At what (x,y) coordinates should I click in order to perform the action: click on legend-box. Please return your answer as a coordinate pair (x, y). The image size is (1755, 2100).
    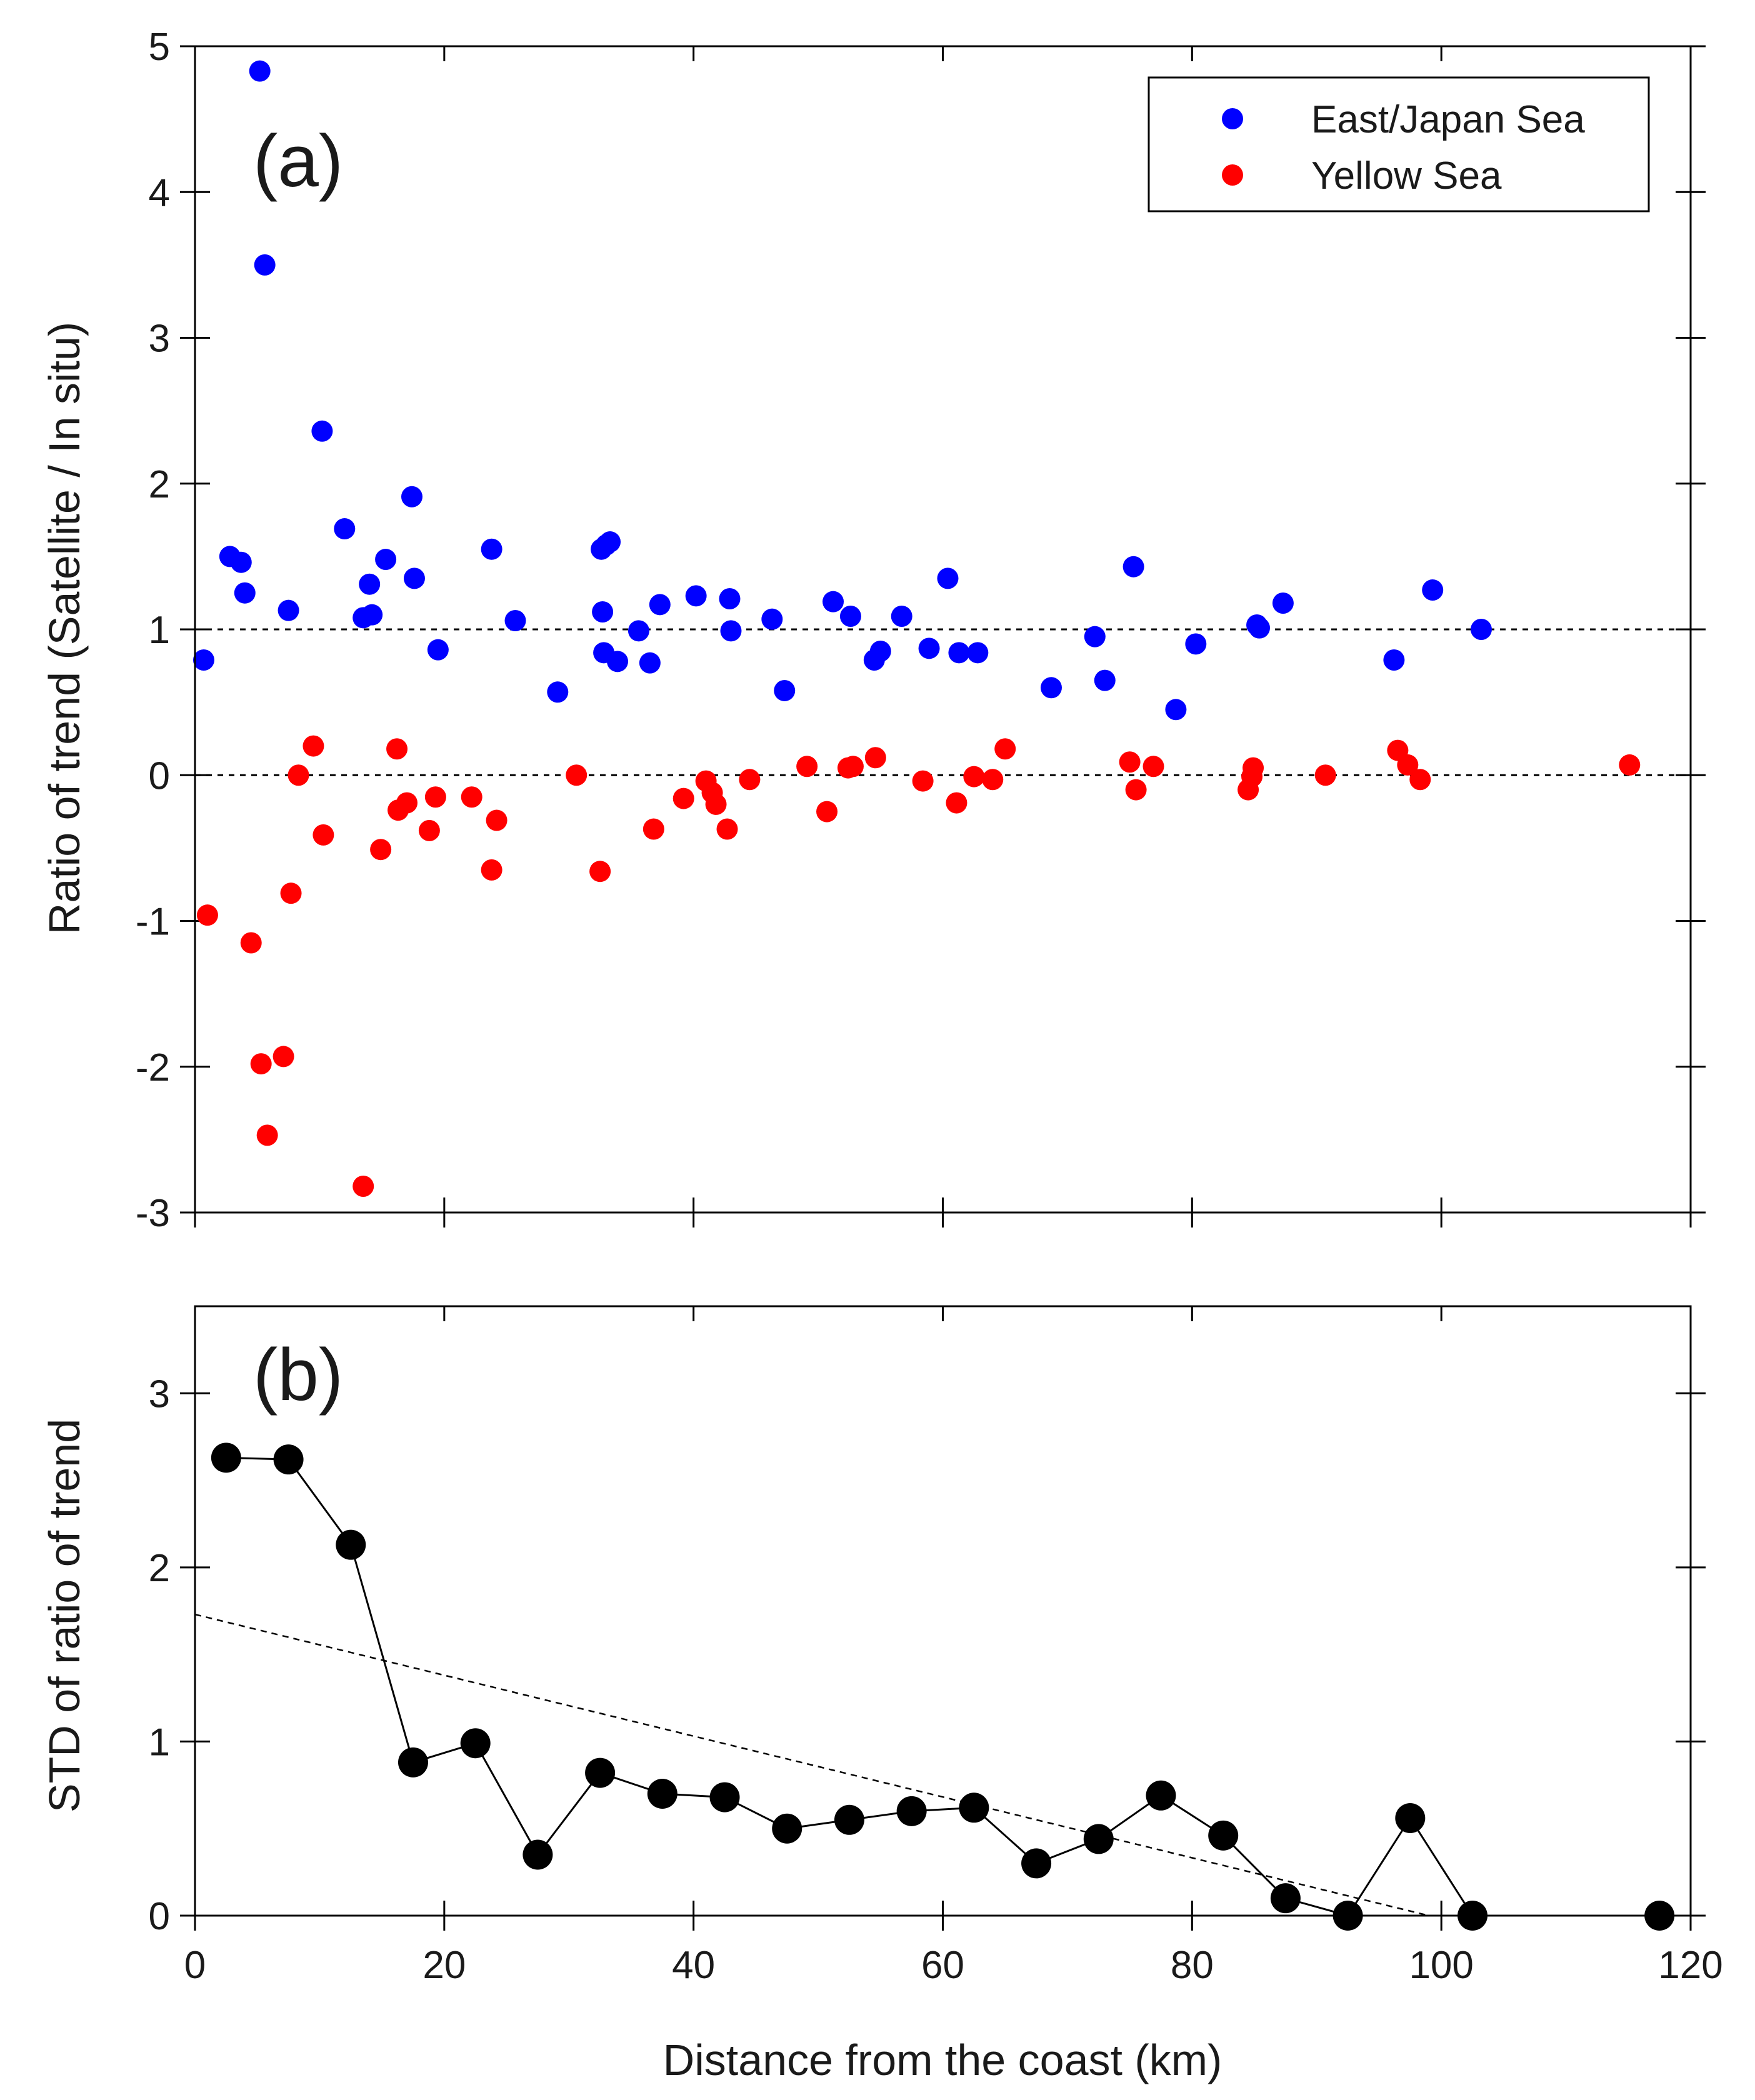
    Looking at the image, I should click on (1399, 144).